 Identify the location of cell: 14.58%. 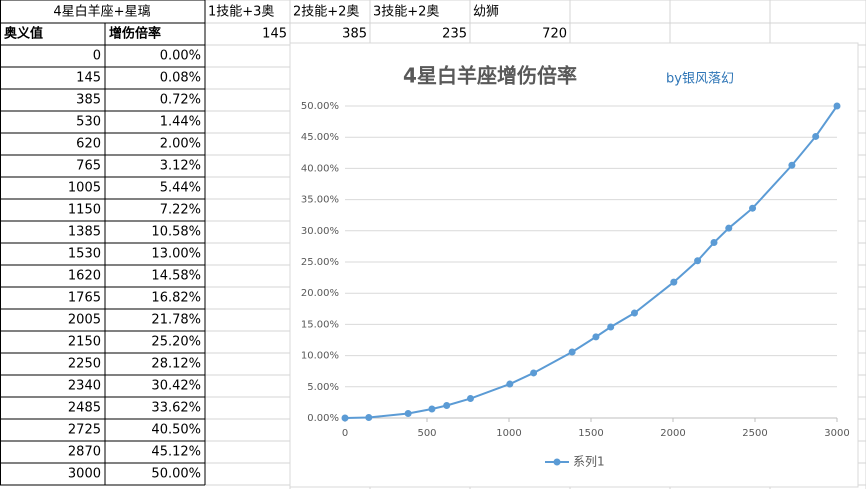
(176, 276).